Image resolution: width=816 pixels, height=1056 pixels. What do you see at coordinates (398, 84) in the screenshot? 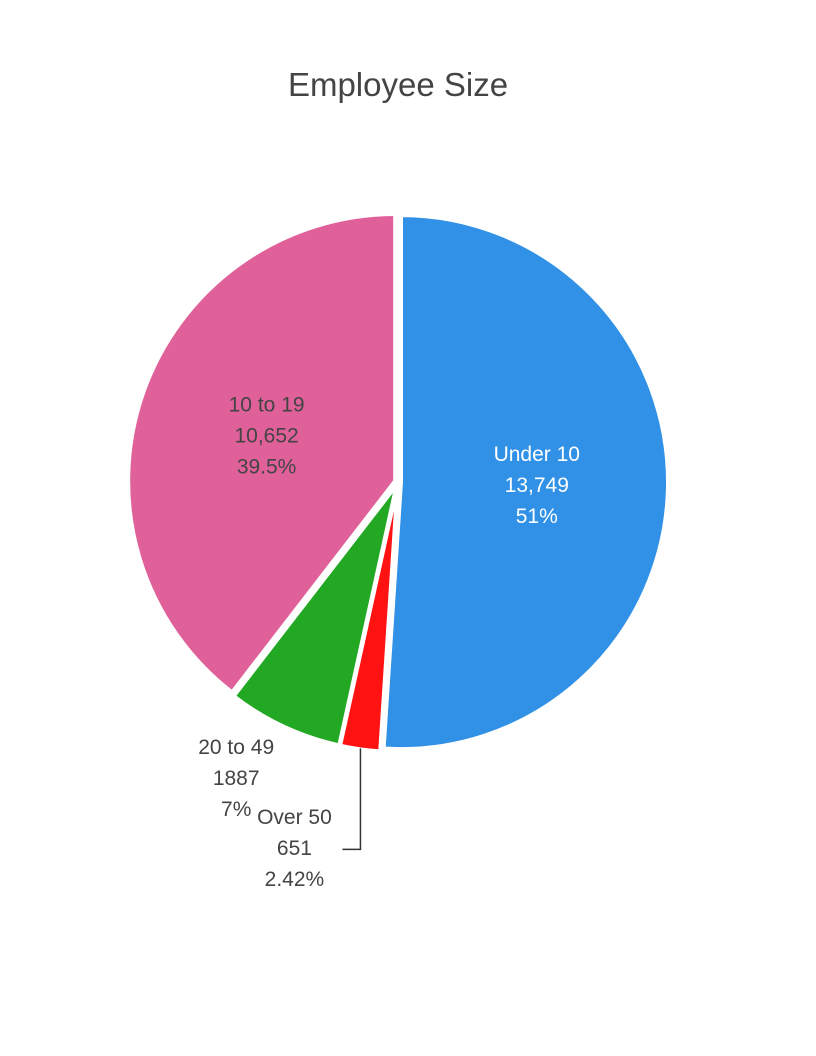
I see `chart-title: Employee Size` at bounding box center [398, 84].